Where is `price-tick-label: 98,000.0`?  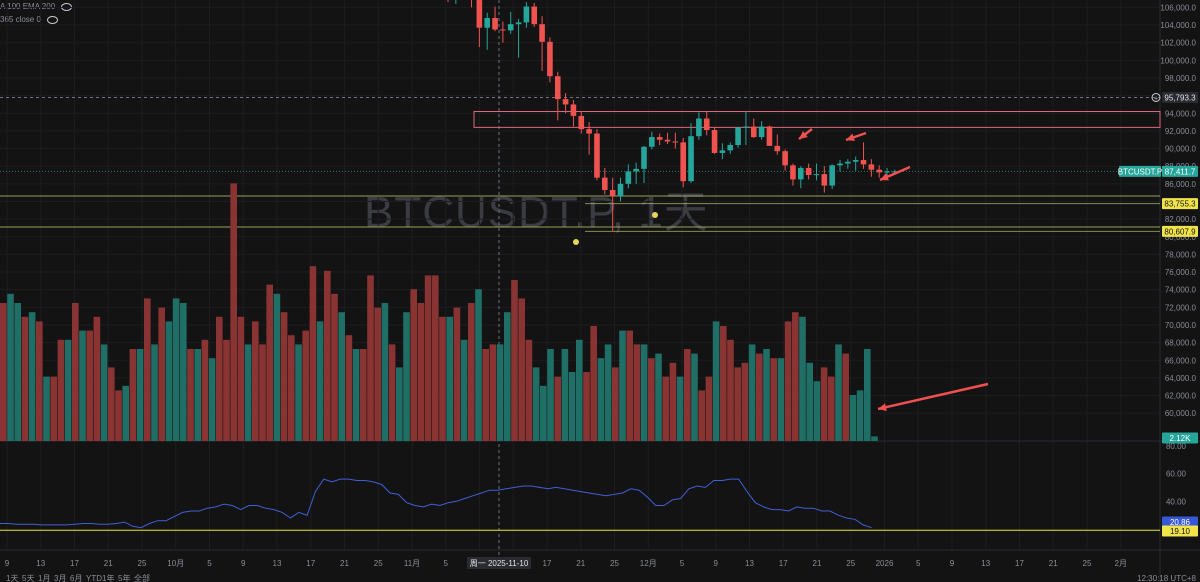 price-tick-label: 98,000.0 is located at coordinates (1181, 78).